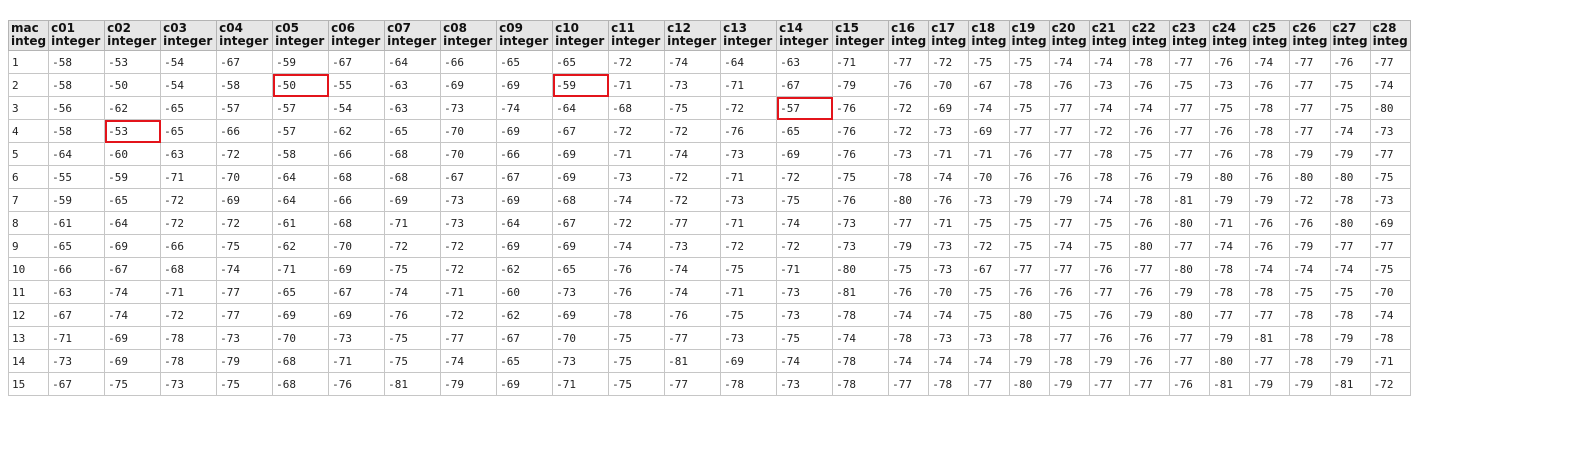 The height and width of the screenshot is (468, 1594). What do you see at coordinates (301, 35) in the screenshot?
I see `column-header-c05: c05 integer` at bounding box center [301, 35].